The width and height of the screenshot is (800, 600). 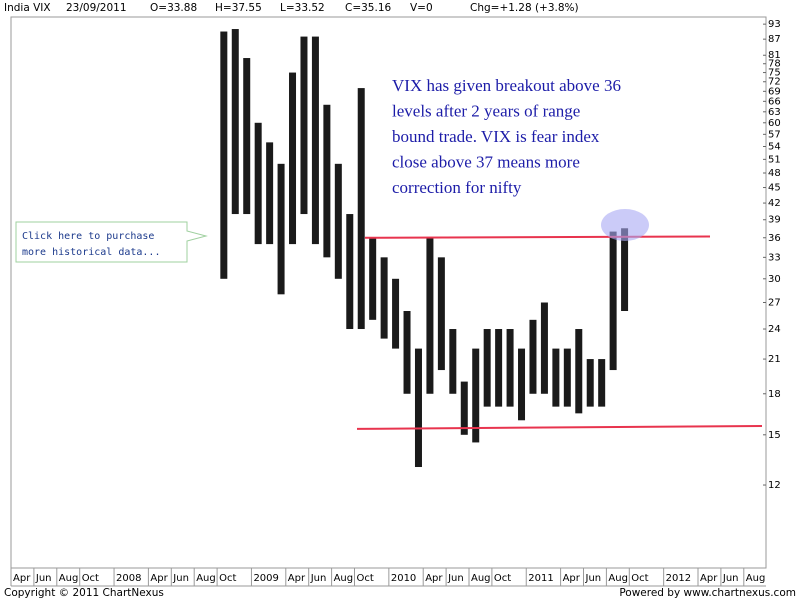 What do you see at coordinates (774, 303) in the screenshot?
I see `y-tick-label: 27` at bounding box center [774, 303].